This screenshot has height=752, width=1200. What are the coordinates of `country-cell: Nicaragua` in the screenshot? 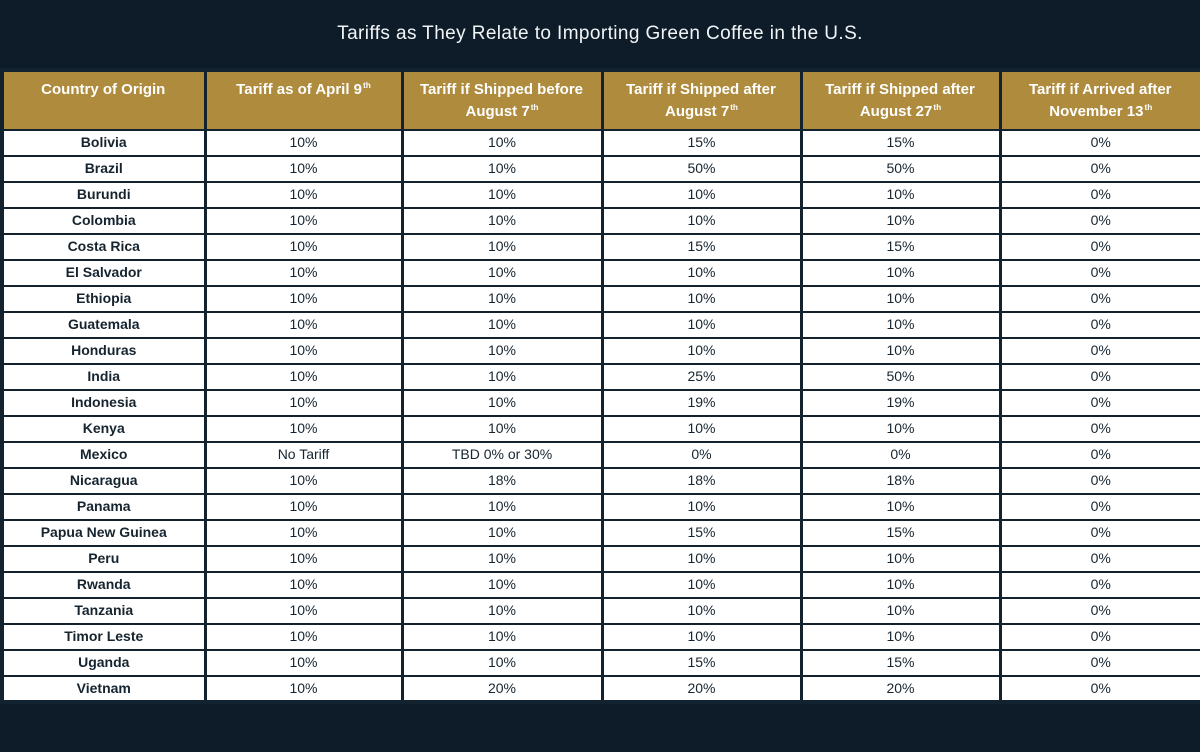 It's located at (103, 481).